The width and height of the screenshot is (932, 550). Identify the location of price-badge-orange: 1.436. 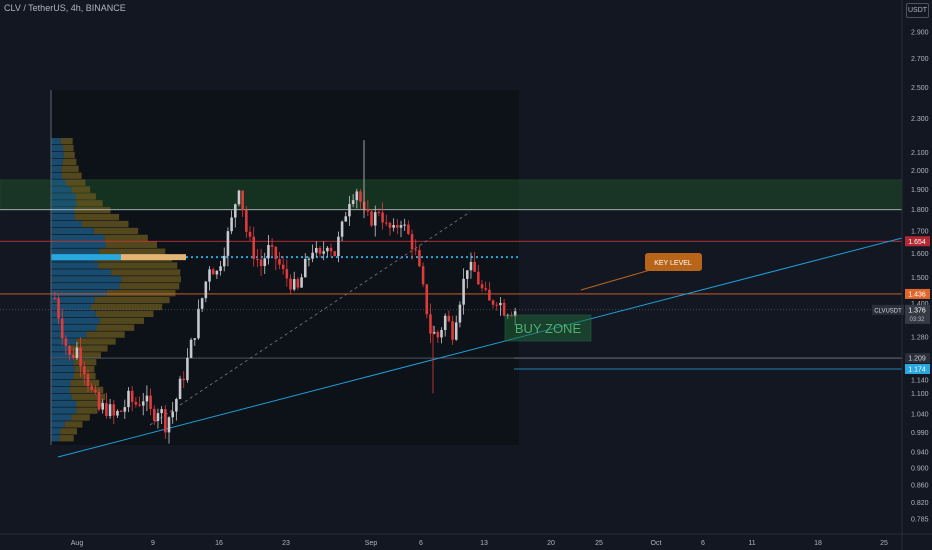
(917, 294).